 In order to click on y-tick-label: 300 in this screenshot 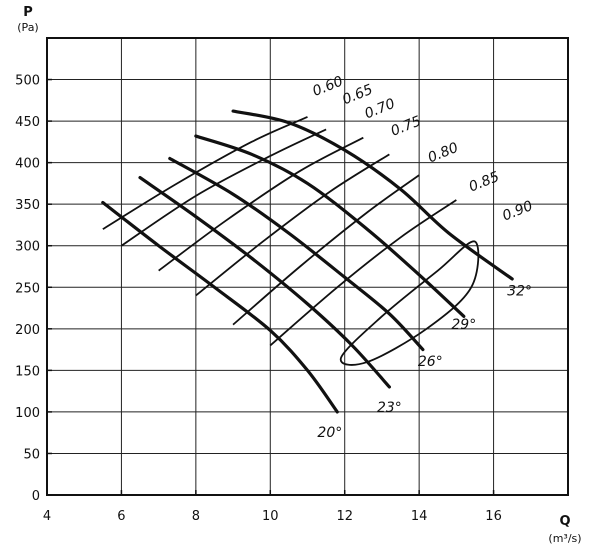, I will do `click(27, 247)`.